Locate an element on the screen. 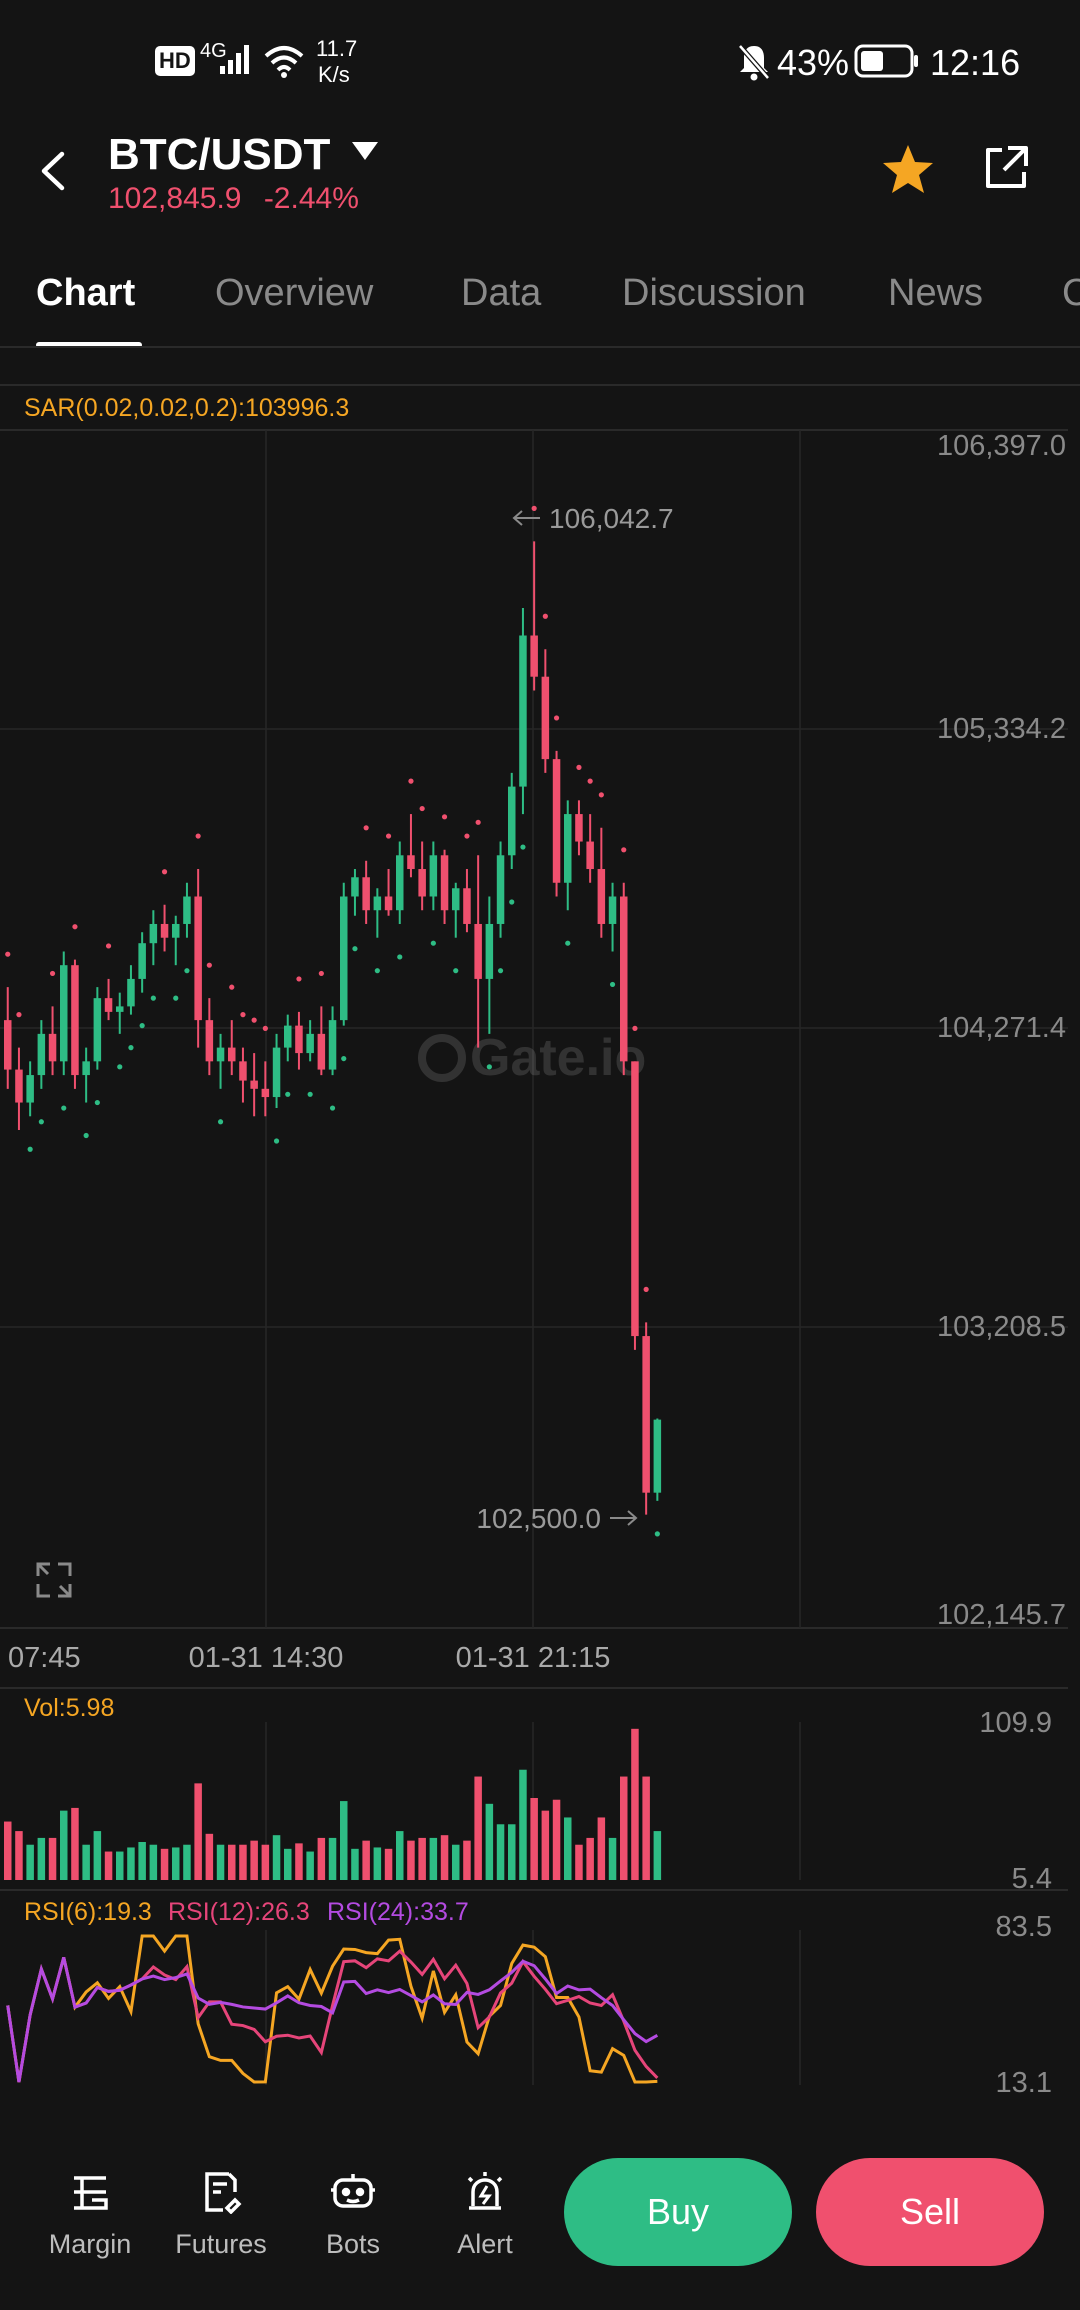 This screenshot has width=1080, height=2310. wifi-icon is located at coordinates (284, 62).